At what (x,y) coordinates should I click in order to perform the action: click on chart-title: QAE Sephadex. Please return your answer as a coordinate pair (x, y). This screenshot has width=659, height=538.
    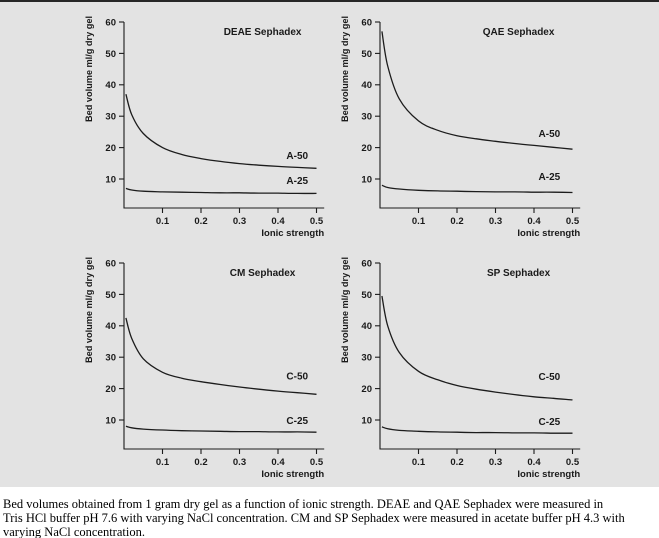
    Looking at the image, I should click on (519, 32).